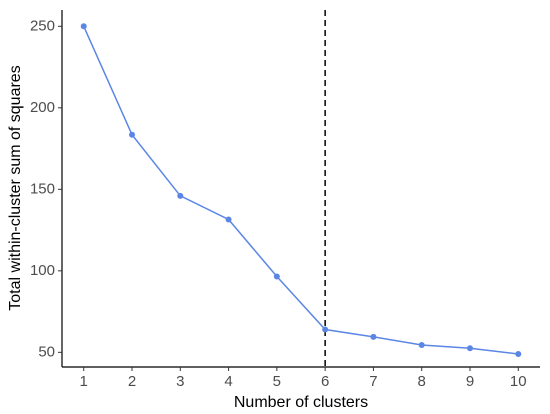 This screenshot has width=550, height=414. I want to click on x-tick-label: 2, so click(132, 381).